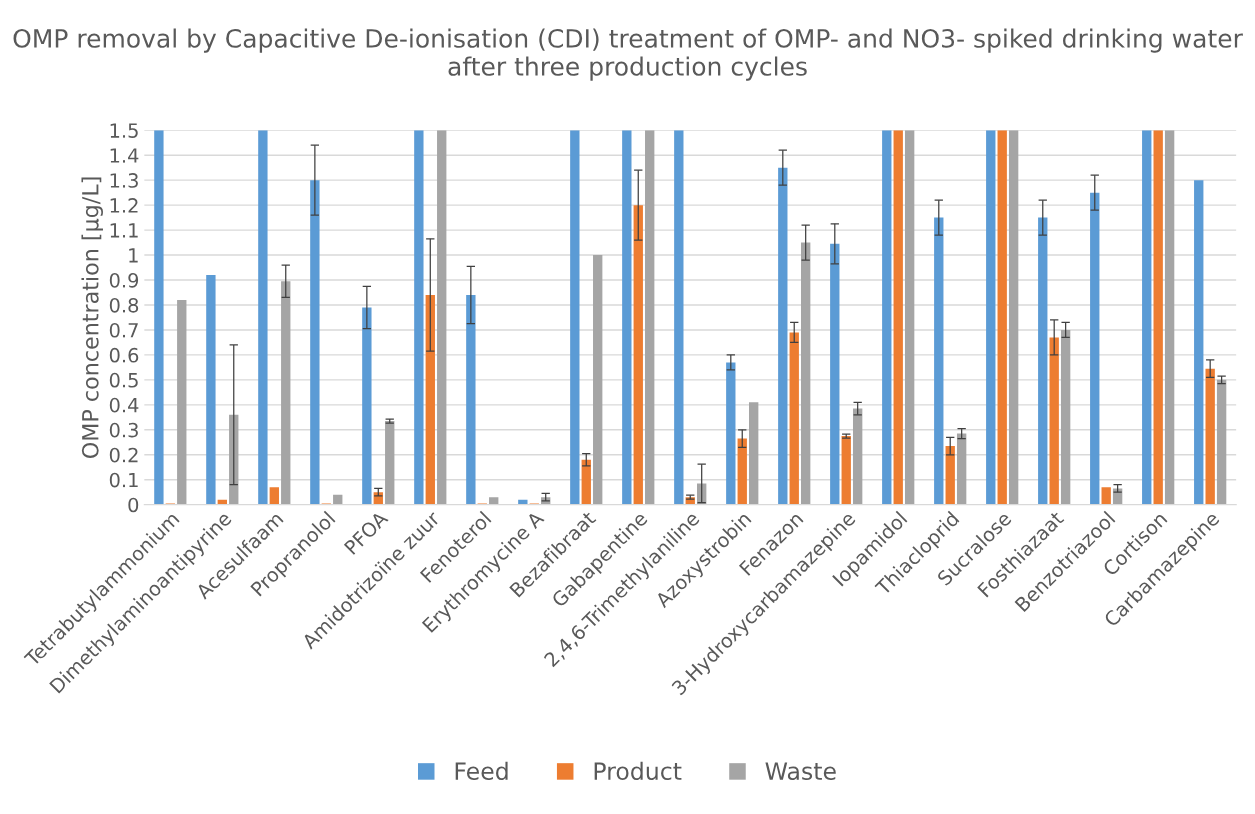  What do you see at coordinates (124, 205) in the screenshot?
I see `y-tick-label: 1.2` at bounding box center [124, 205].